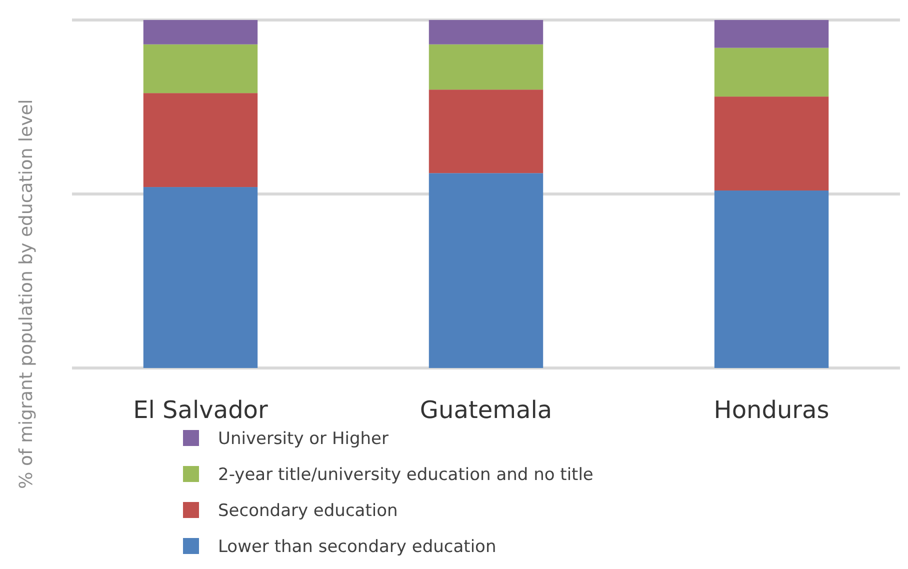 The image size is (908, 569). I want to click on legend-label: Lower than secondary education, so click(357, 547).